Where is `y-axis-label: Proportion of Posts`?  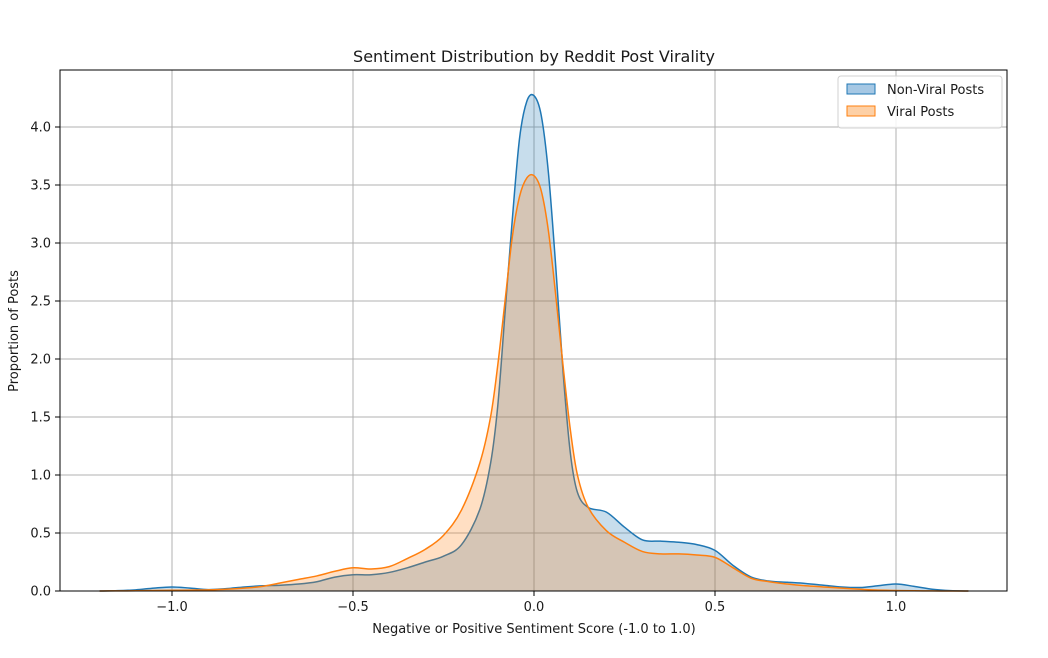
y-axis-label: Proportion of Posts is located at coordinates (14, 331).